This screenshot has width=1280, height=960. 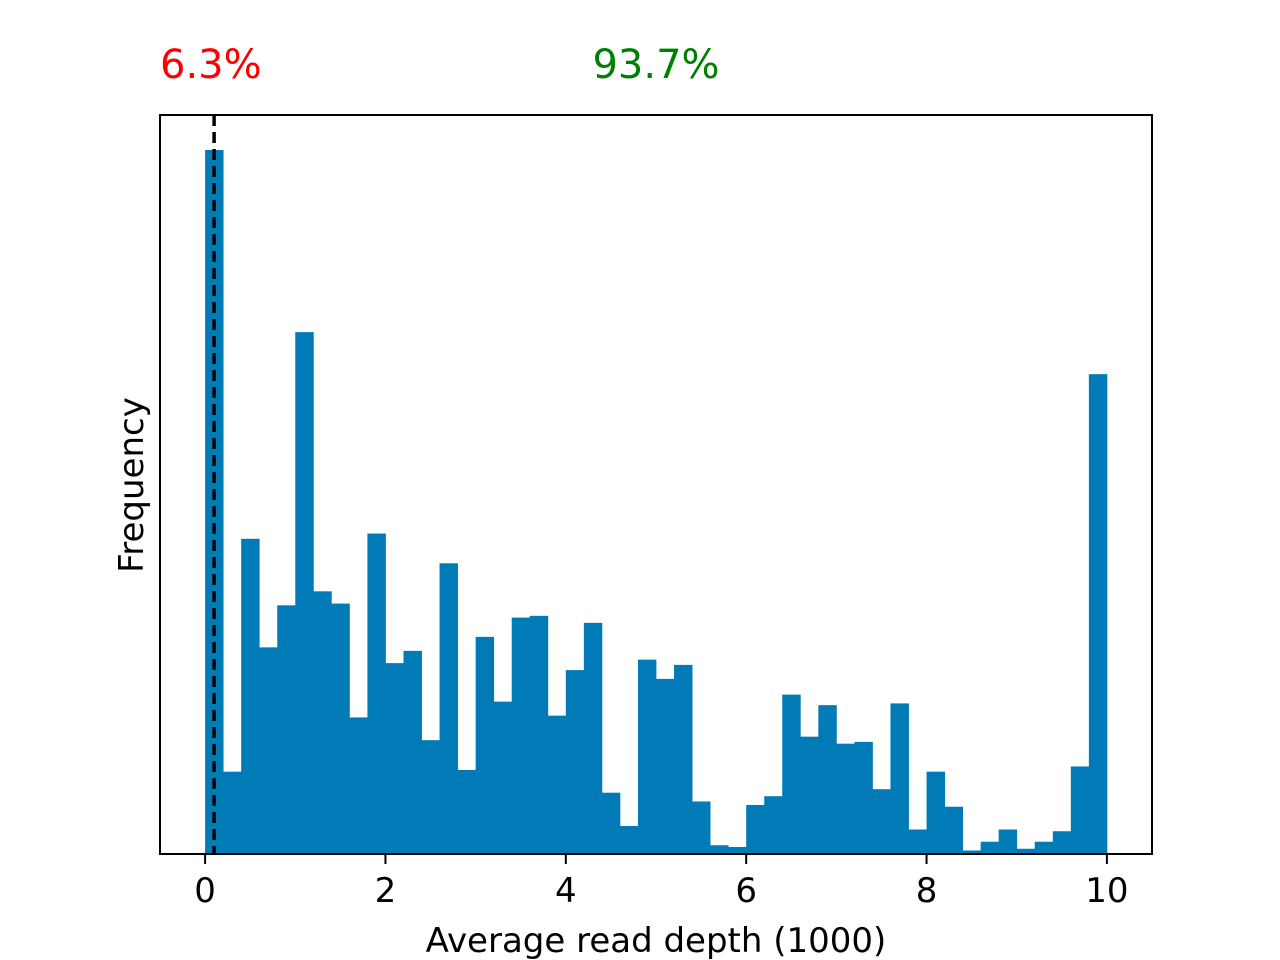 What do you see at coordinates (132, 485) in the screenshot?
I see `y-axis-title: Frequency` at bounding box center [132, 485].